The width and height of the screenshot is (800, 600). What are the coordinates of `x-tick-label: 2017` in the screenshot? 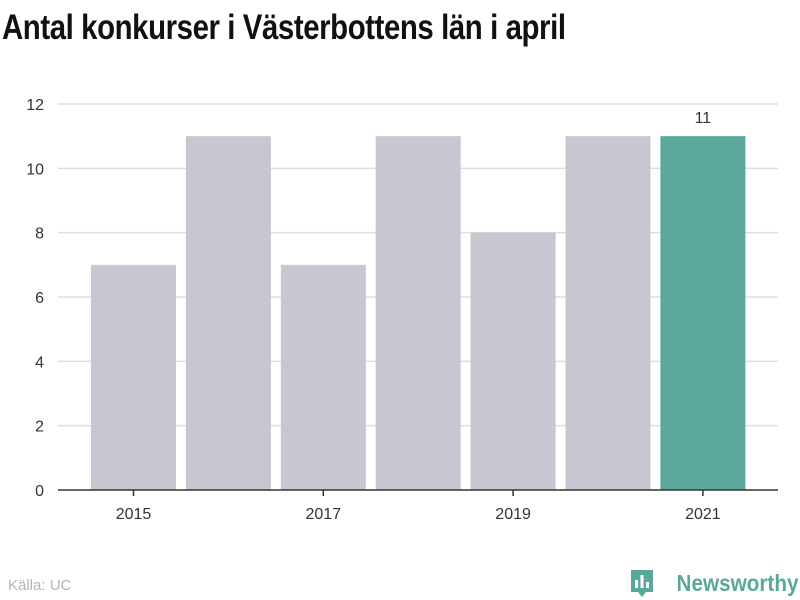 It's located at (324, 514).